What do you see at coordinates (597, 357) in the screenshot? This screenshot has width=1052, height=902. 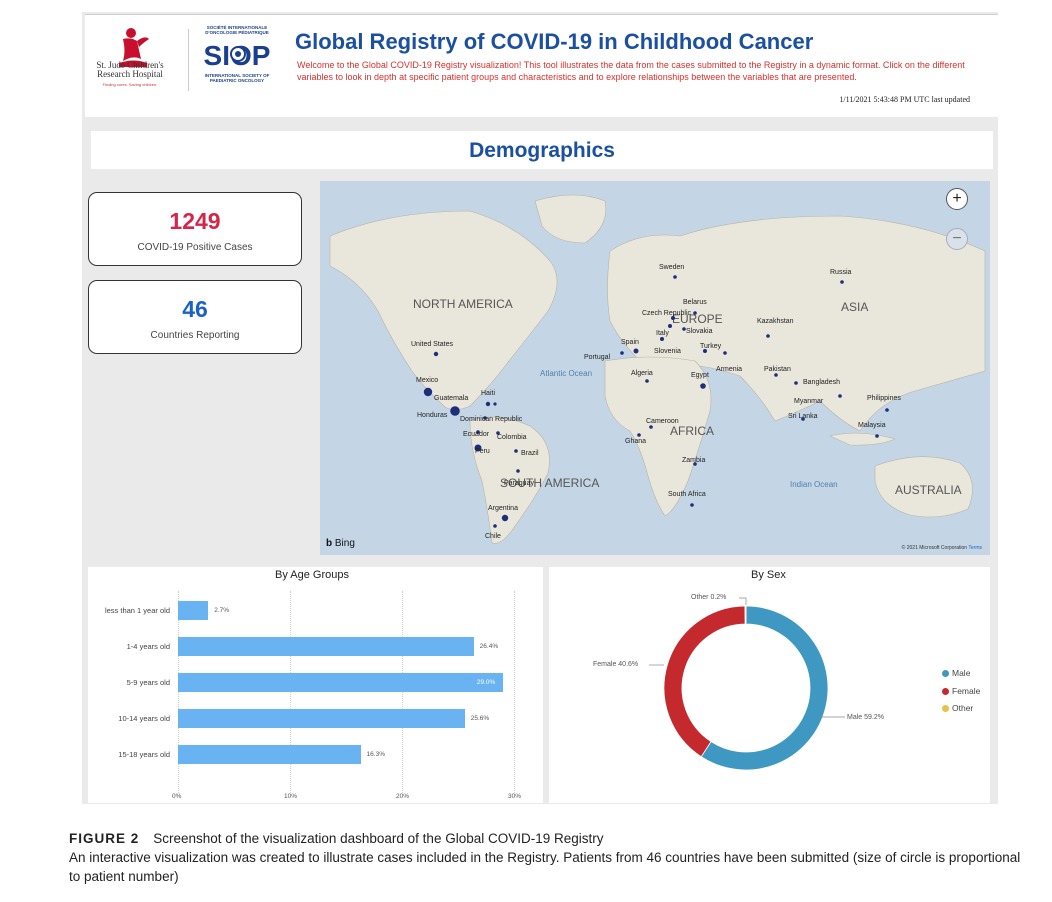 I see `map-label-portugal: Portugal` at bounding box center [597, 357].